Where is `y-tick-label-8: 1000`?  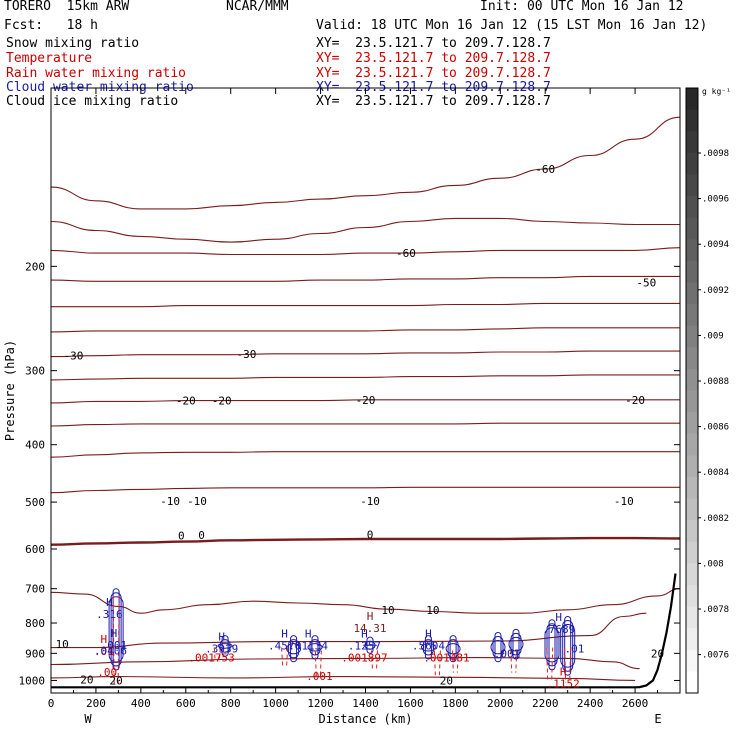 y-tick-label-8: 1000 is located at coordinates (32, 680).